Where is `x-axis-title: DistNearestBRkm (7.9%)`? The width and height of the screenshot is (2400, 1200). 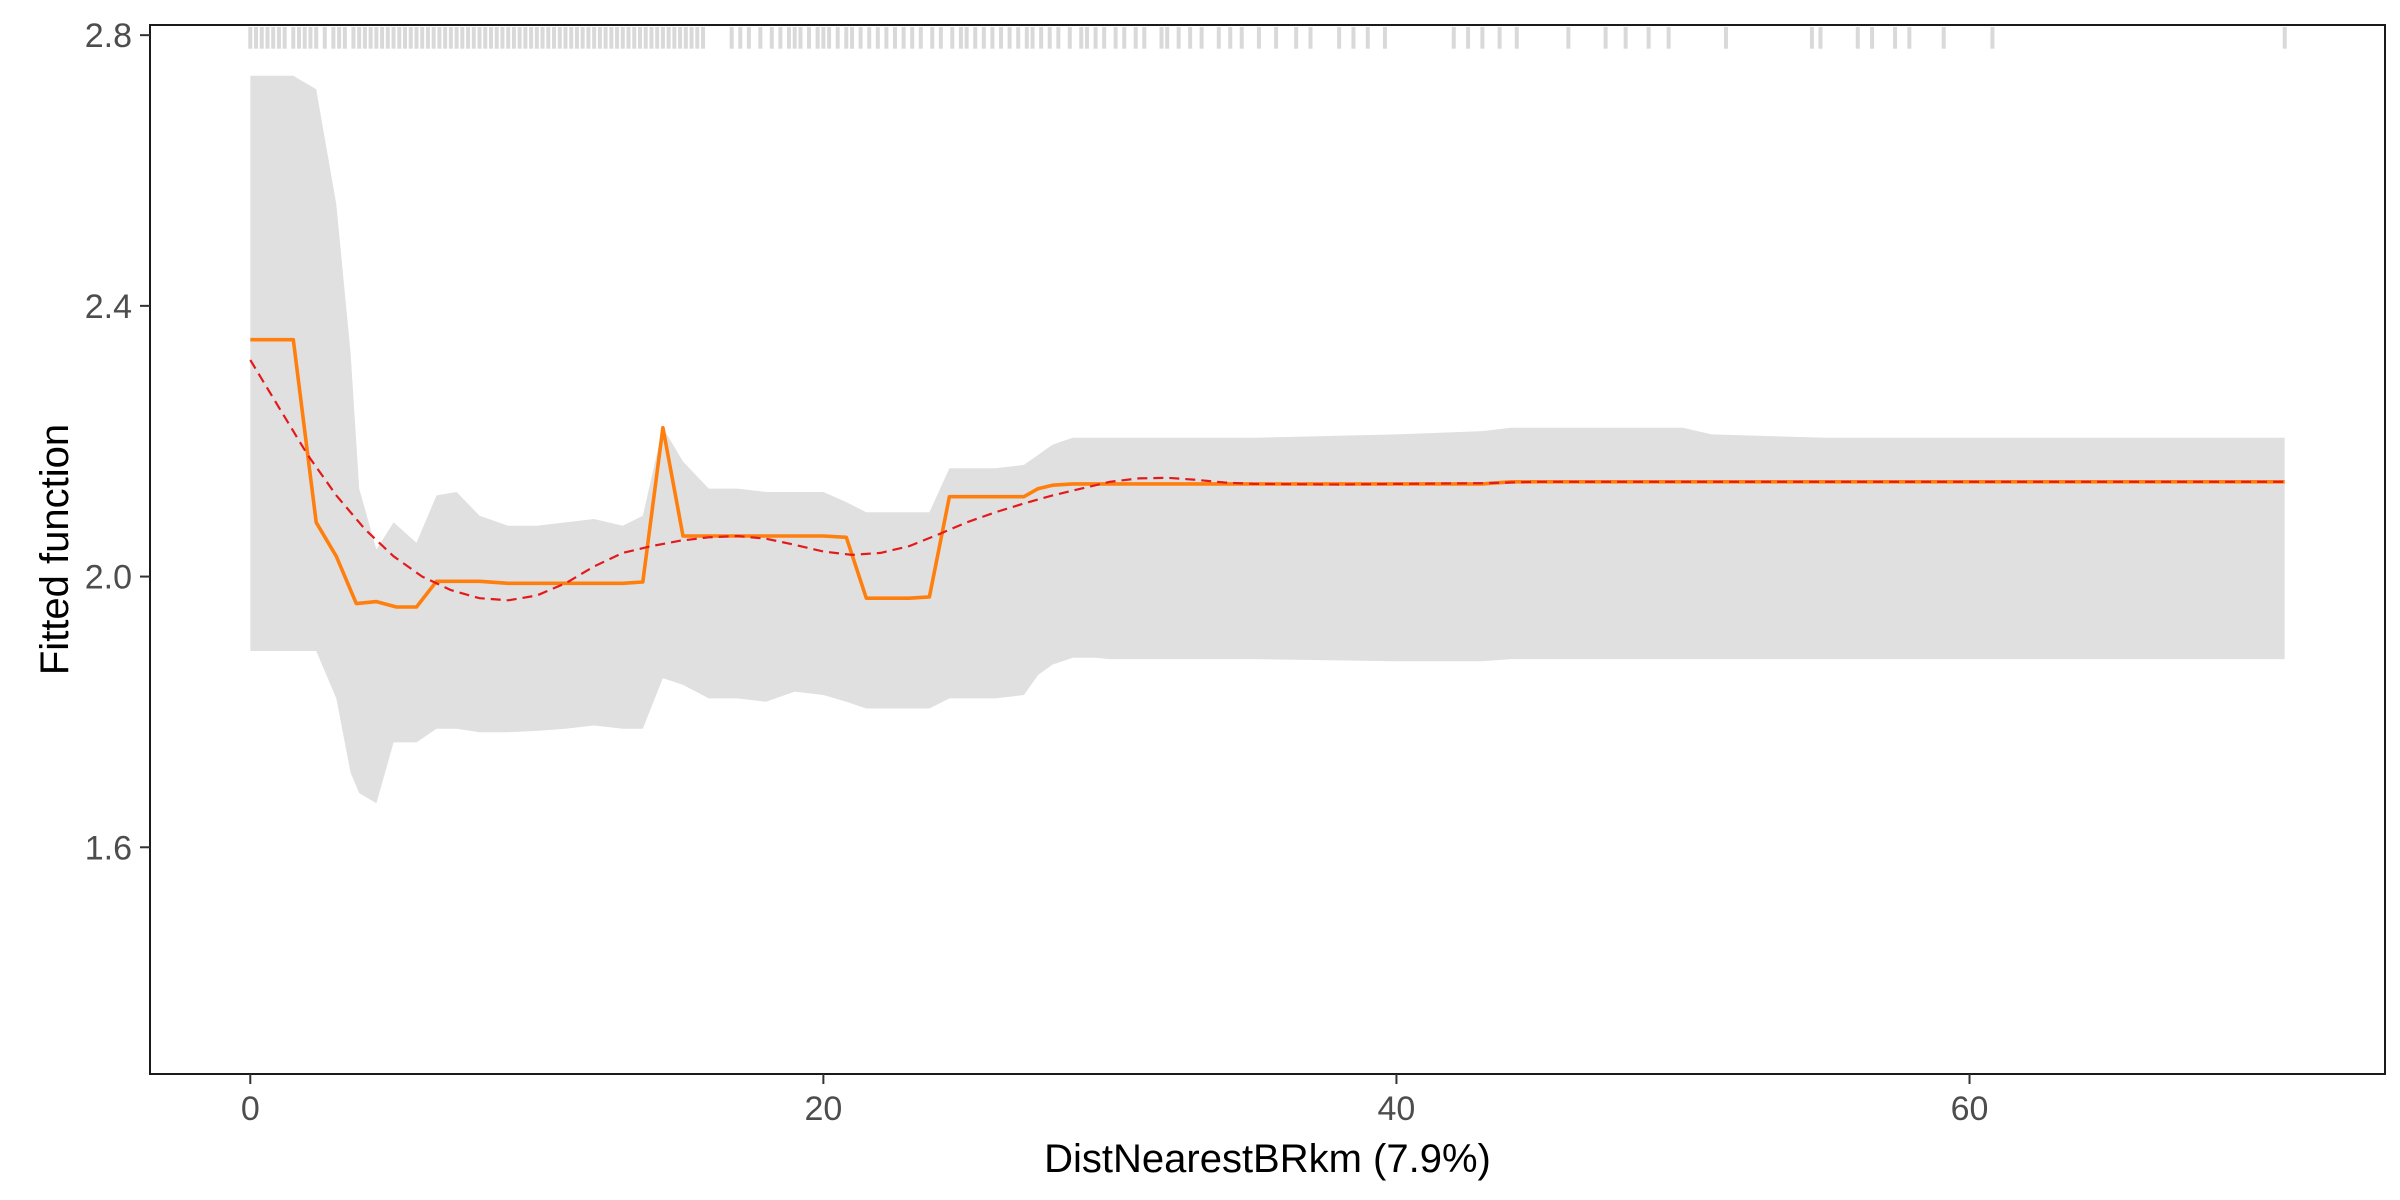
x-axis-title: DistNearestBRkm (7.9%) is located at coordinates (1267, 1159).